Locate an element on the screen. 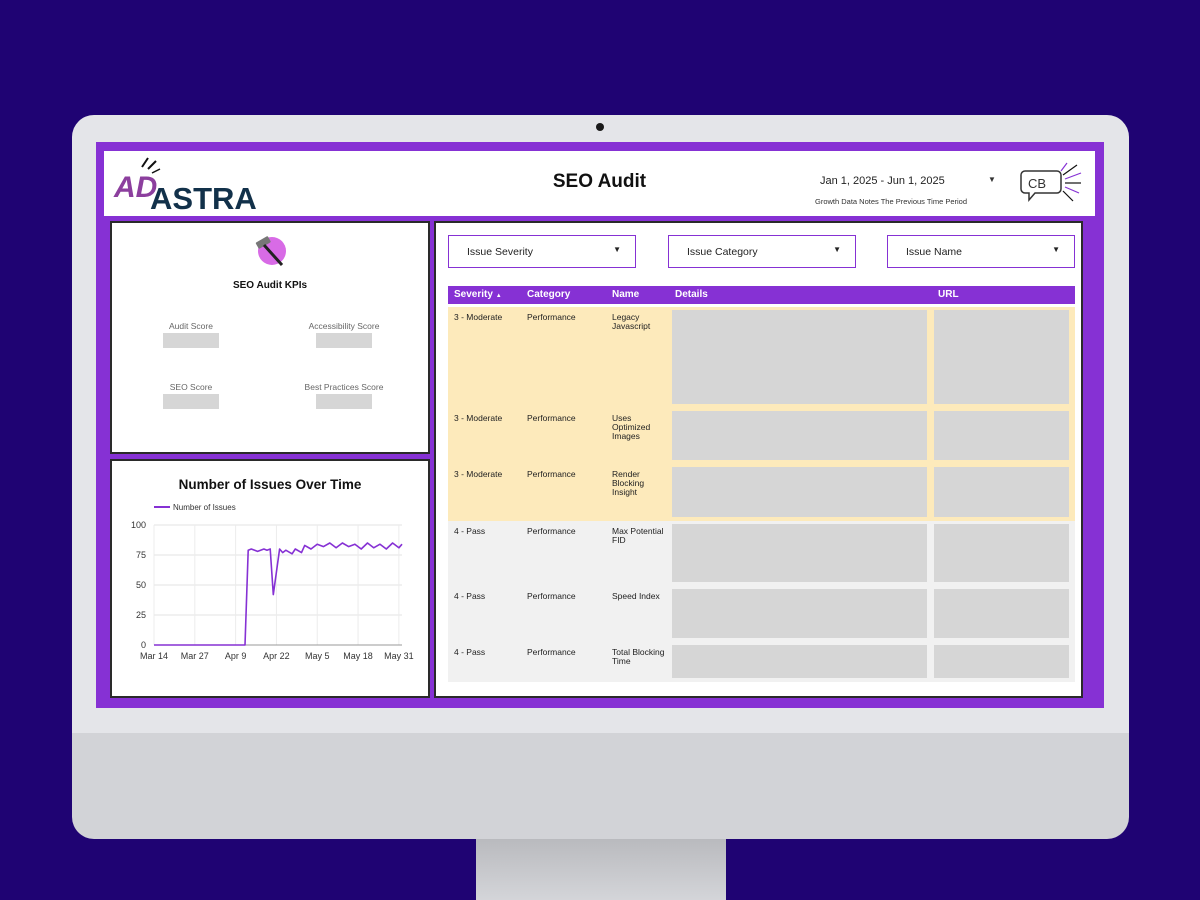 This screenshot has width=1200, height=900. kpi-label: Best Practices Score is located at coordinates (344, 387).